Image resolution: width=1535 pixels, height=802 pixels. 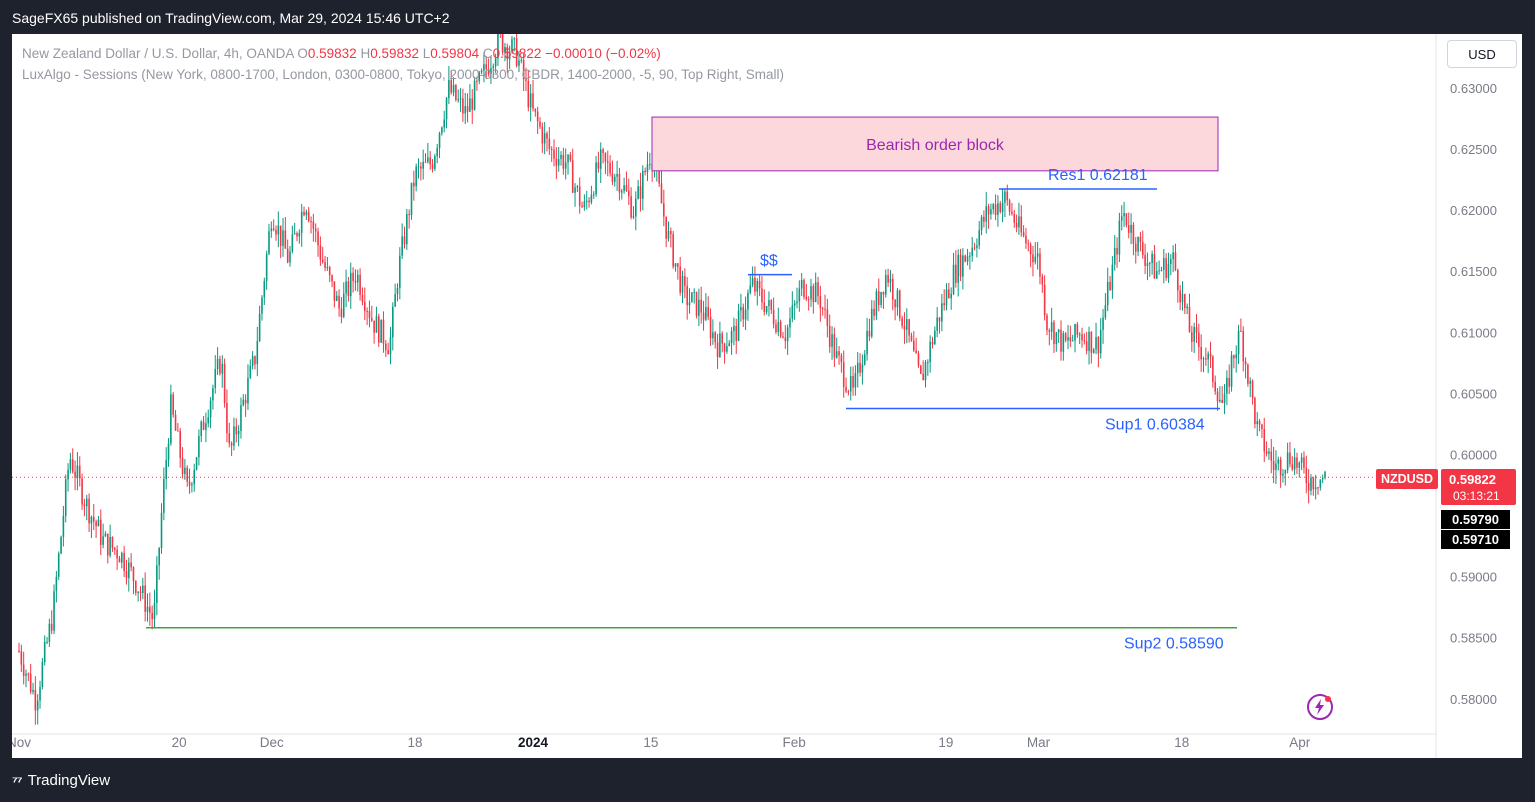 I want to click on price-change: −0.00010 (−0.02%), so click(x=603, y=53).